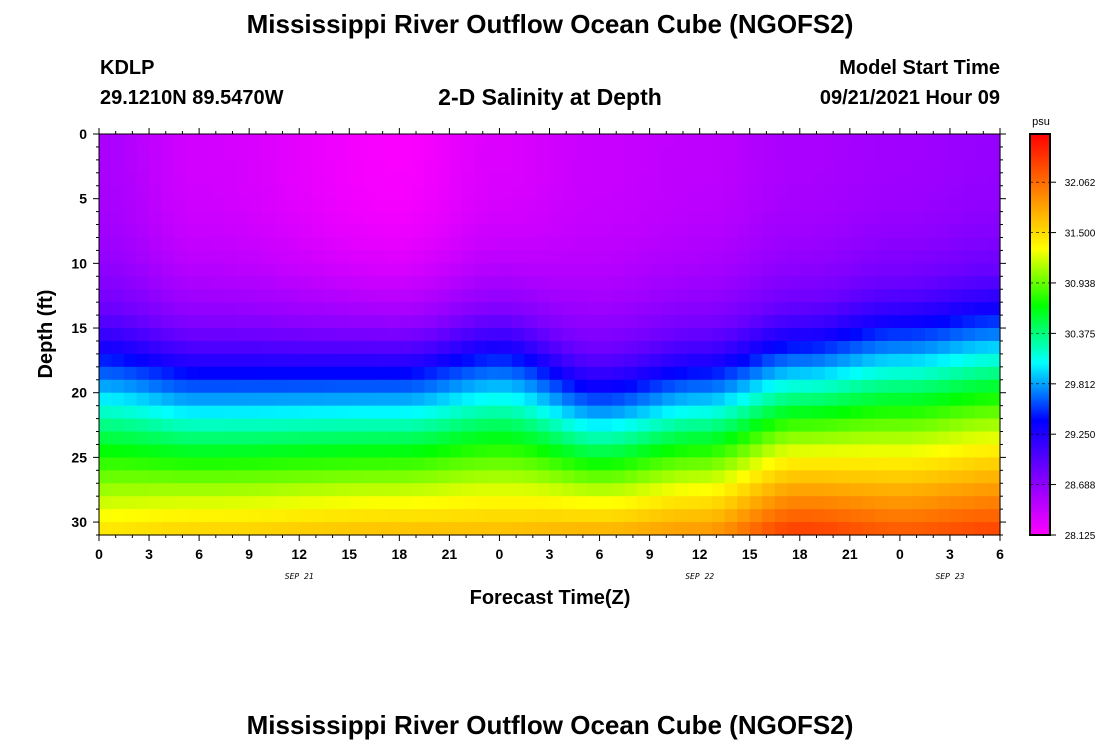  What do you see at coordinates (1000, 554) in the screenshot?
I see `x-tick-label: 6` at bounding box center [1000, 554].